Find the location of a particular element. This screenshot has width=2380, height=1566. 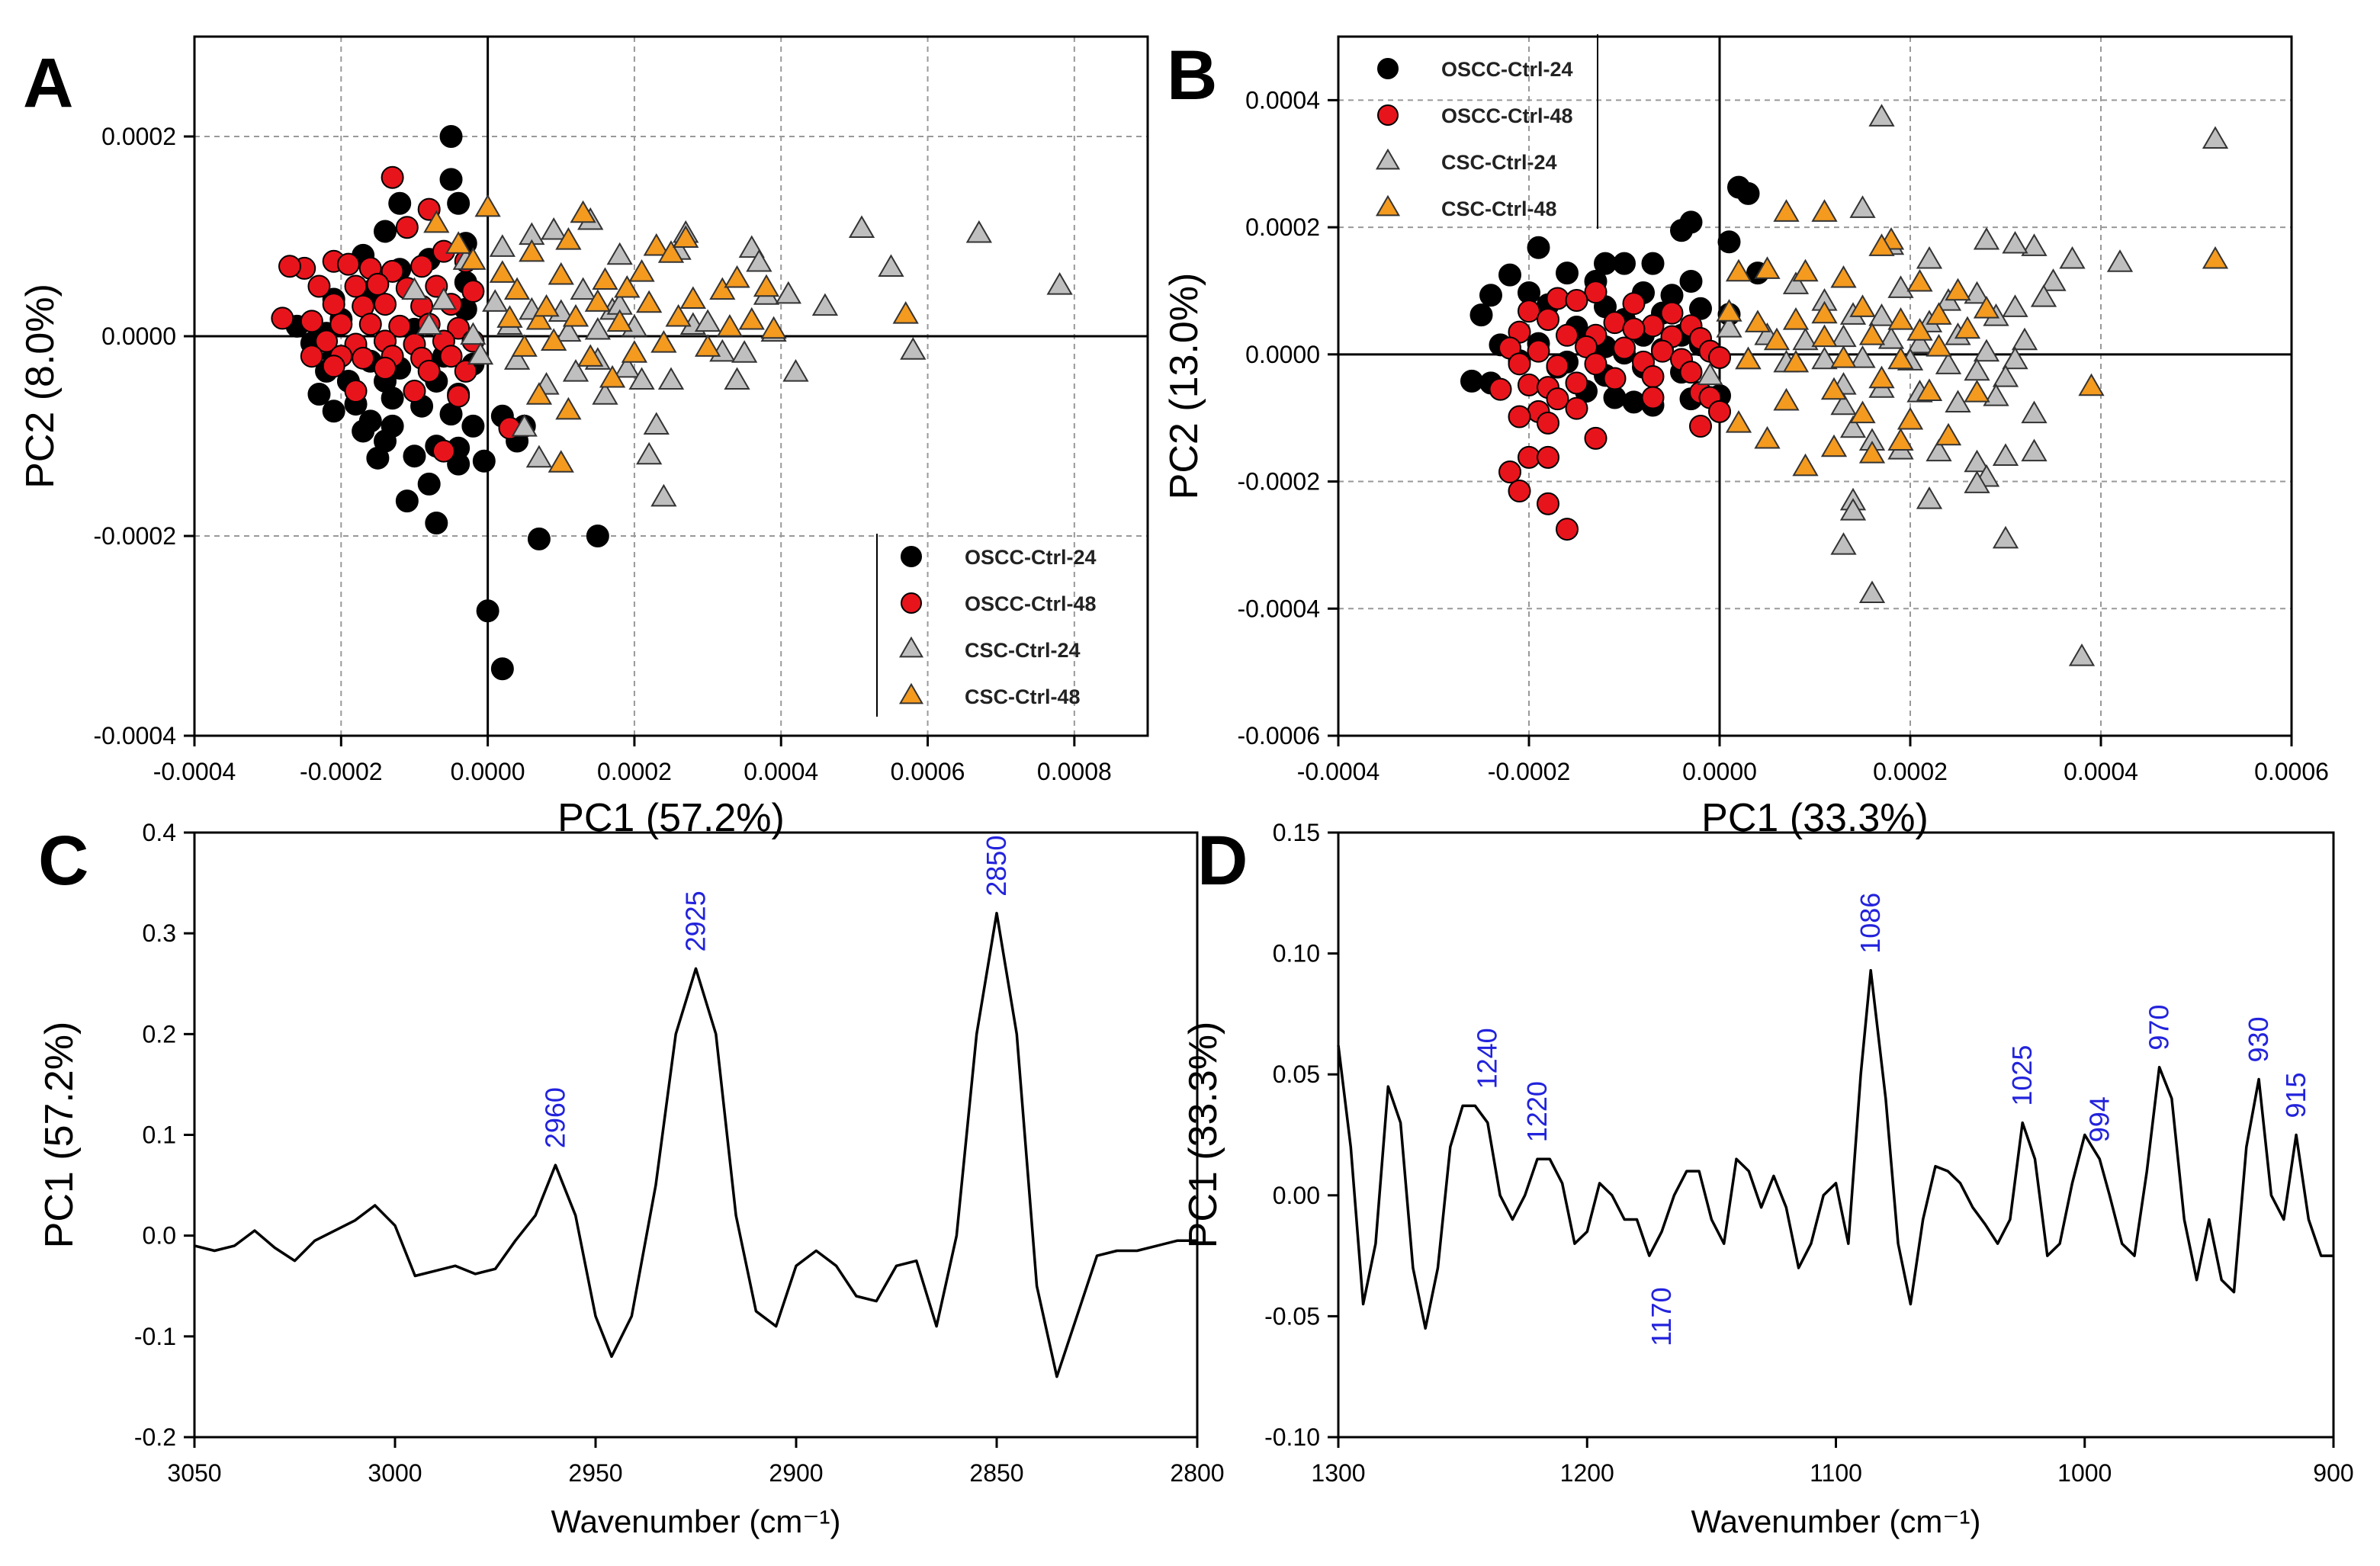

y-axis-label: PC1 (33.3%) is located at coordinates (1203, 1135).